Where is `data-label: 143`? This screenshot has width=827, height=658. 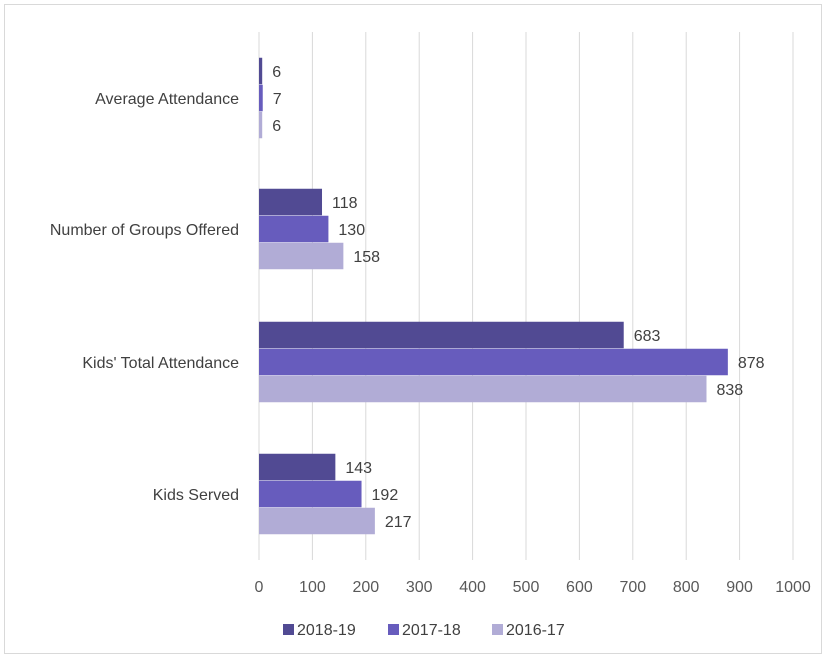 data-label: 143 is located at coordinates (358, 468).